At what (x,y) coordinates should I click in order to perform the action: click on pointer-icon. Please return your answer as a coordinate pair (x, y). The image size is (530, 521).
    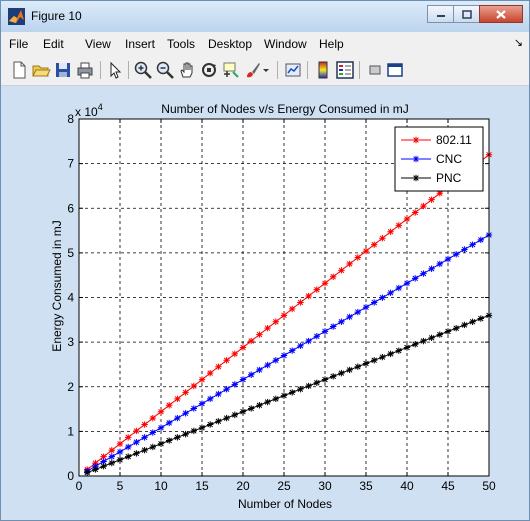
    Looking at the image, I should click on (115, 70).